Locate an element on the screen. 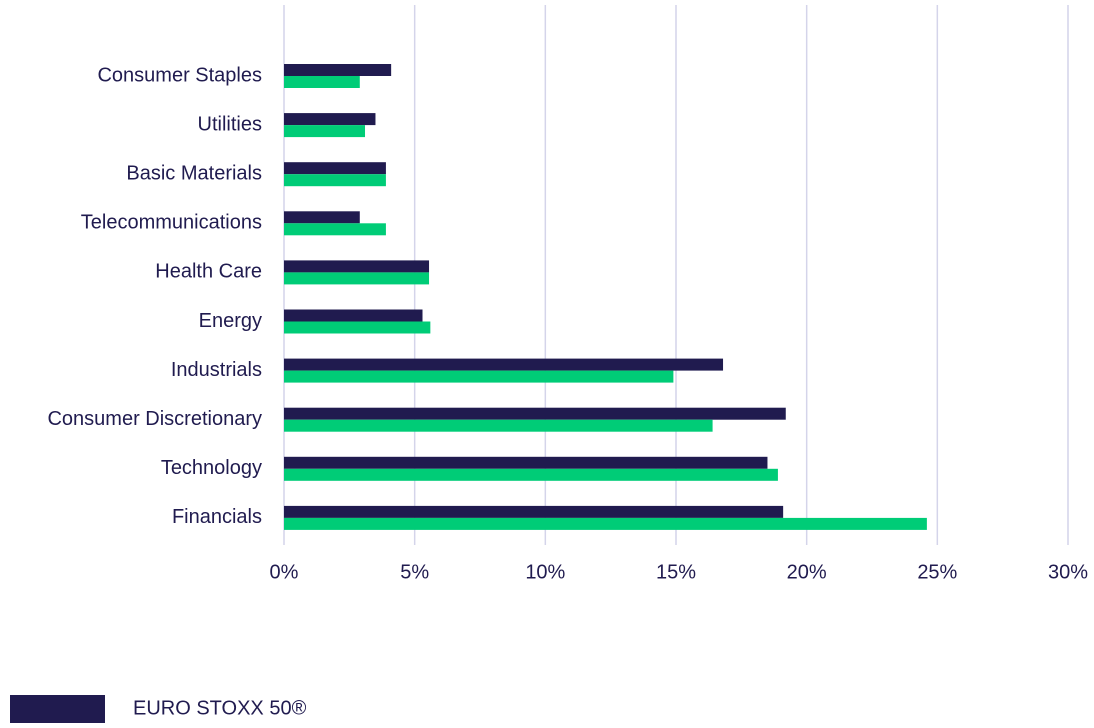  x-tick-label: 15% is located at coordinates (676, 572).